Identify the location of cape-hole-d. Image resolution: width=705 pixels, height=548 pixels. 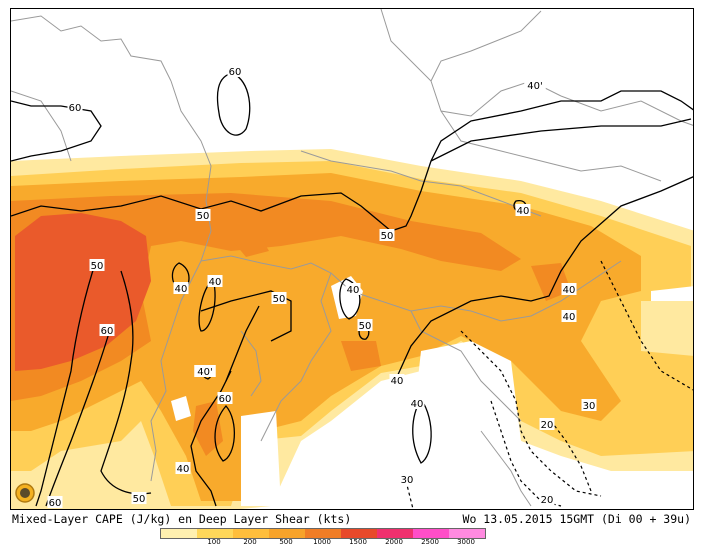
(672, 293).